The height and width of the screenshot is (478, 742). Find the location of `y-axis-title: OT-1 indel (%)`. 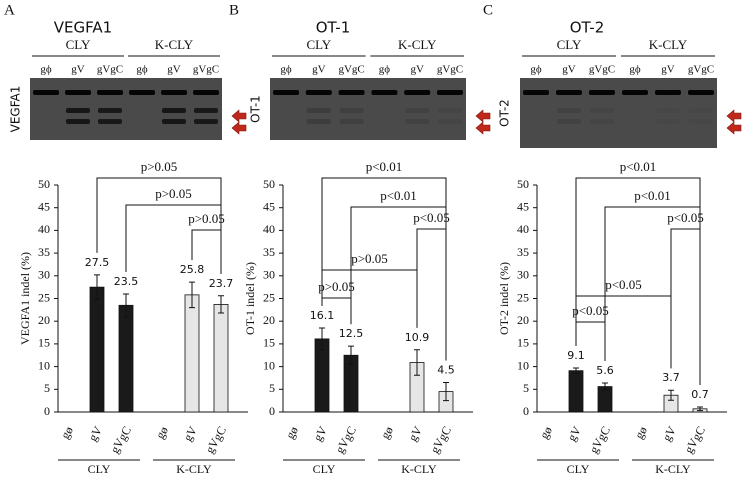

y-axis-title: OT-1 indel (%) is located at coordinates (250, 298).